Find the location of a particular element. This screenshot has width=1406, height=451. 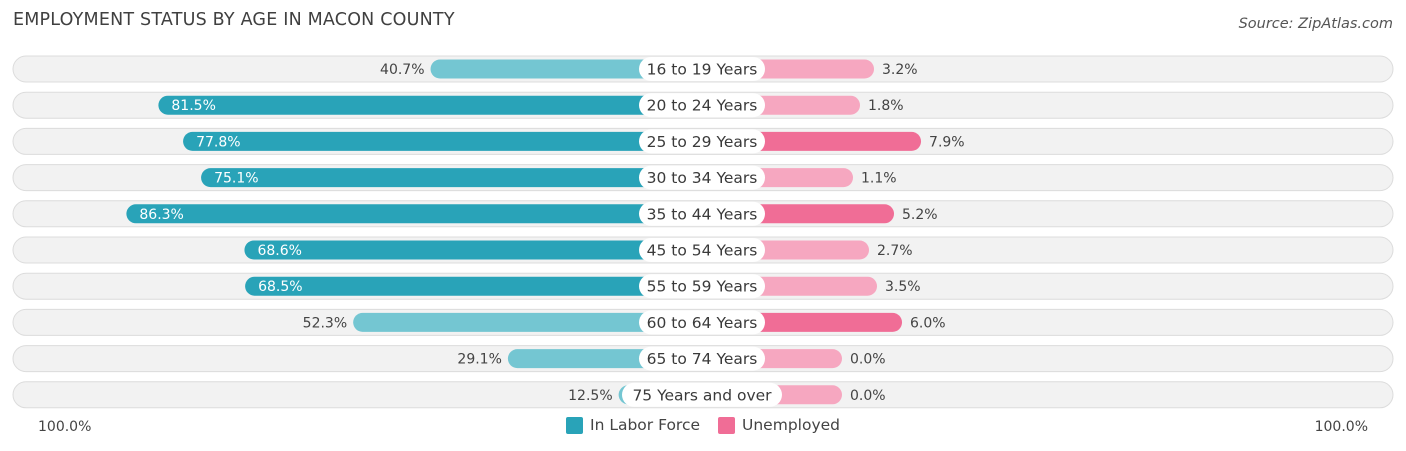

labor-value-label: 68.5% is located at coordinates (280, 287).